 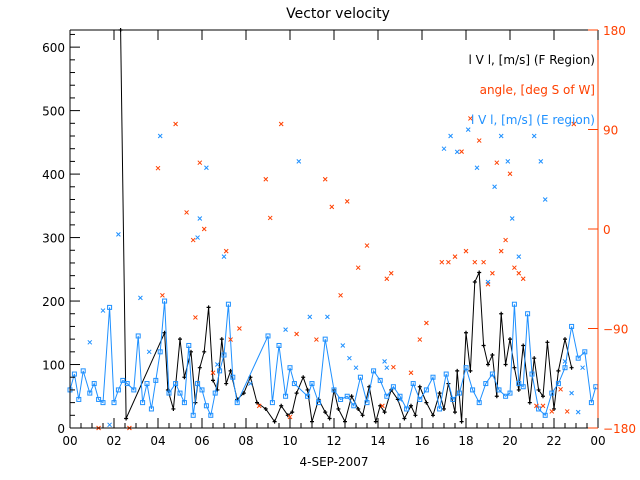 I want to click on x-tick-label: 18, so click(x=465, y=441).